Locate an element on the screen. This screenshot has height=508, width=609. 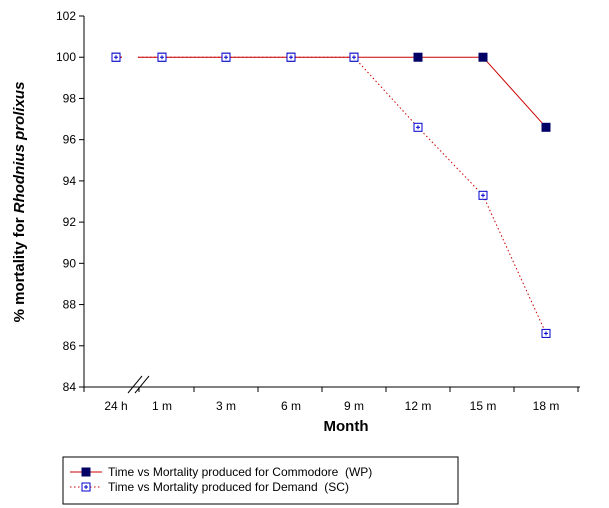
x-tick-label: 12 m is located at coordinates (418, 406).